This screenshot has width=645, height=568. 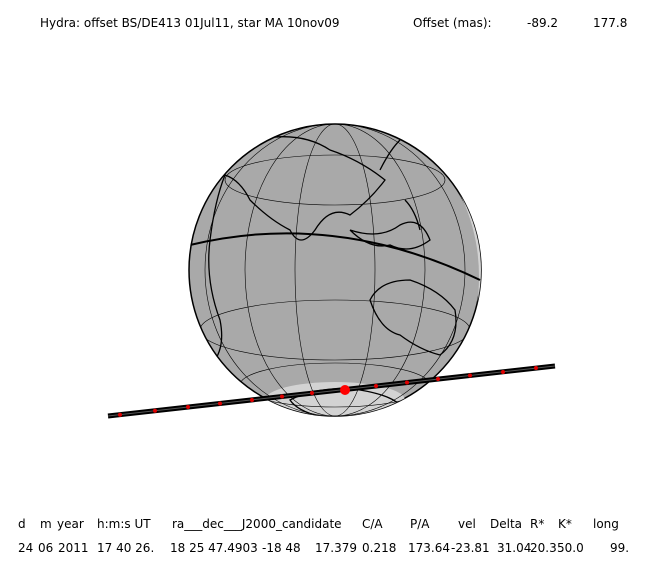 I want to click on offset-value: 177.8, so click(x=610, y=23).